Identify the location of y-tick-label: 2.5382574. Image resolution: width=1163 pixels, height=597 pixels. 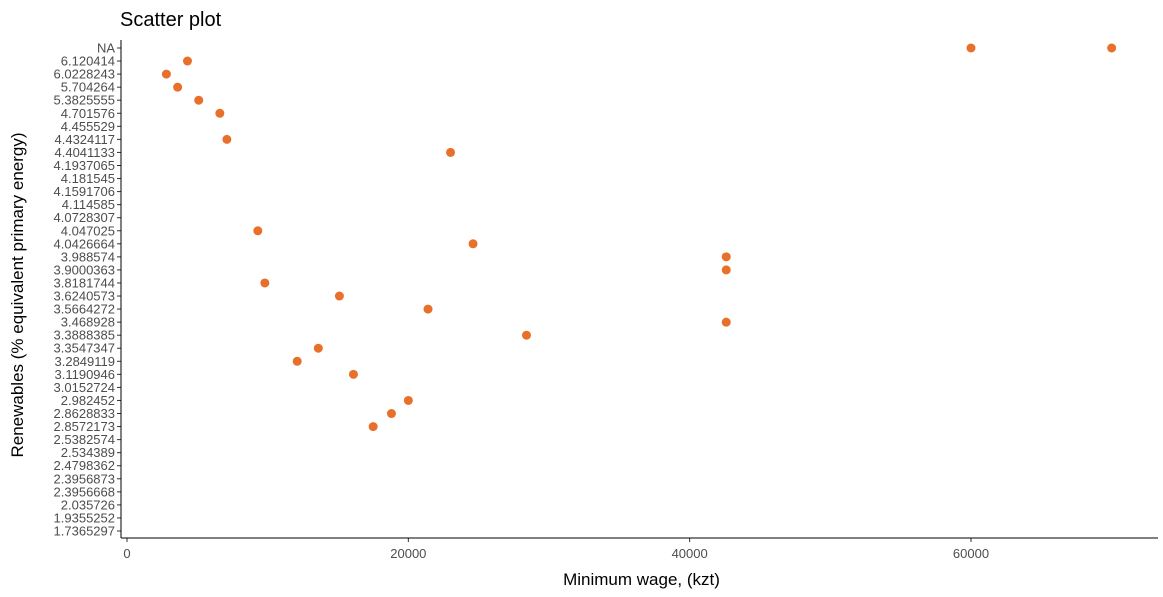
(84, 439).